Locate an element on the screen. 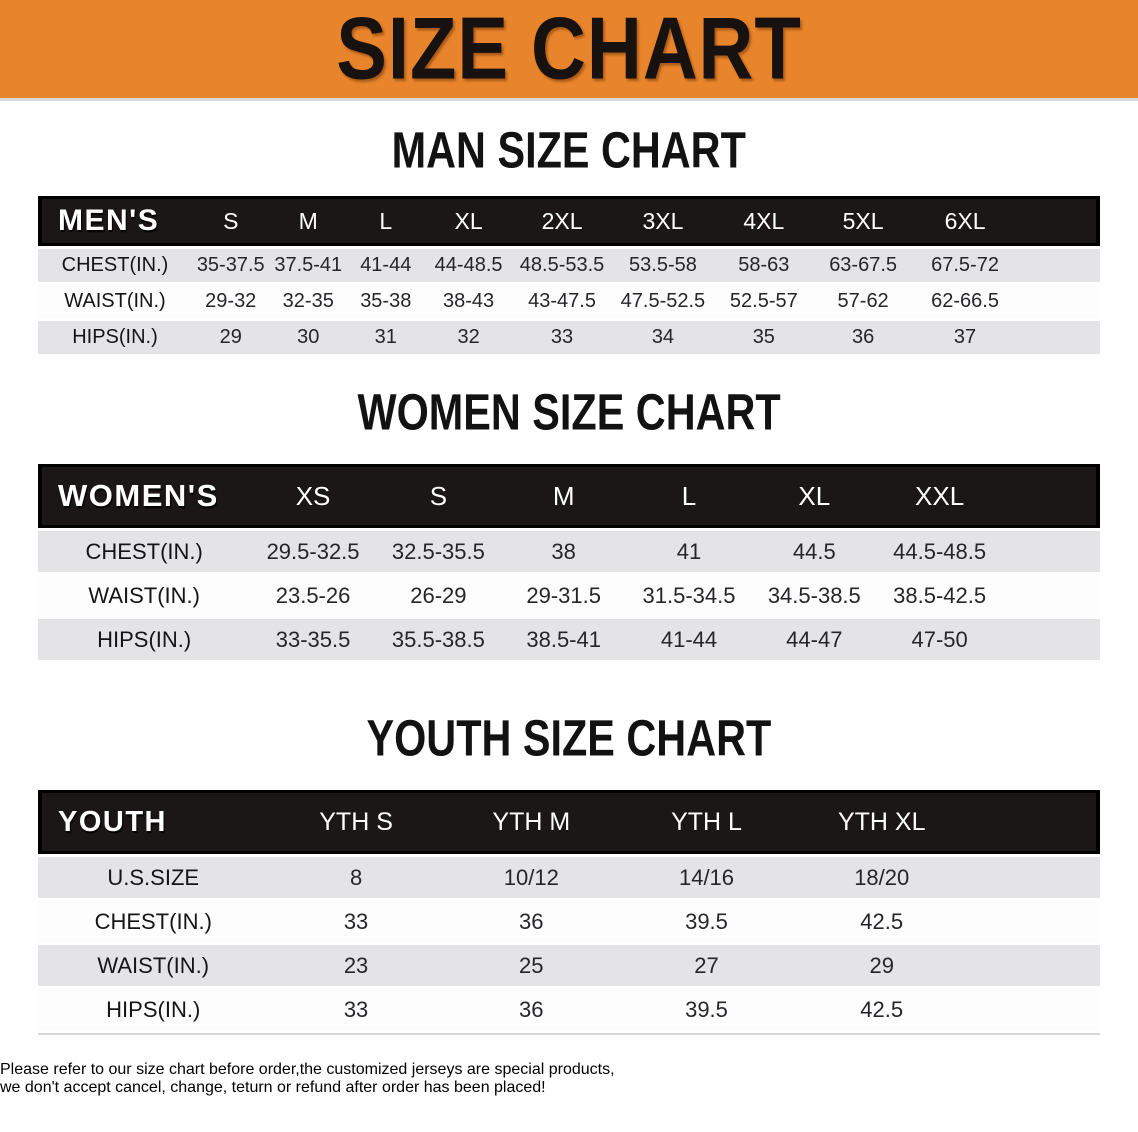  size-value: 27 is located at coordinates (706, 965).